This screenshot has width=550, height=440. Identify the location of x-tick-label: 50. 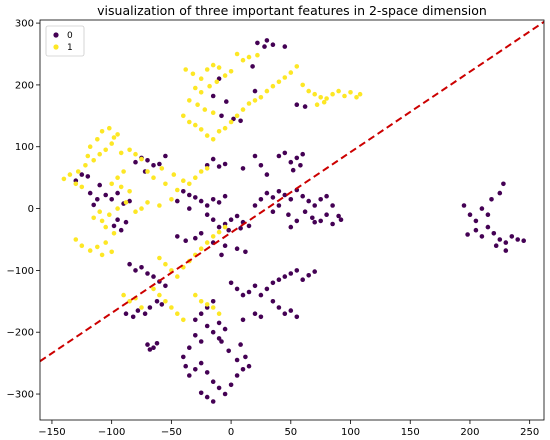
(290, 432).